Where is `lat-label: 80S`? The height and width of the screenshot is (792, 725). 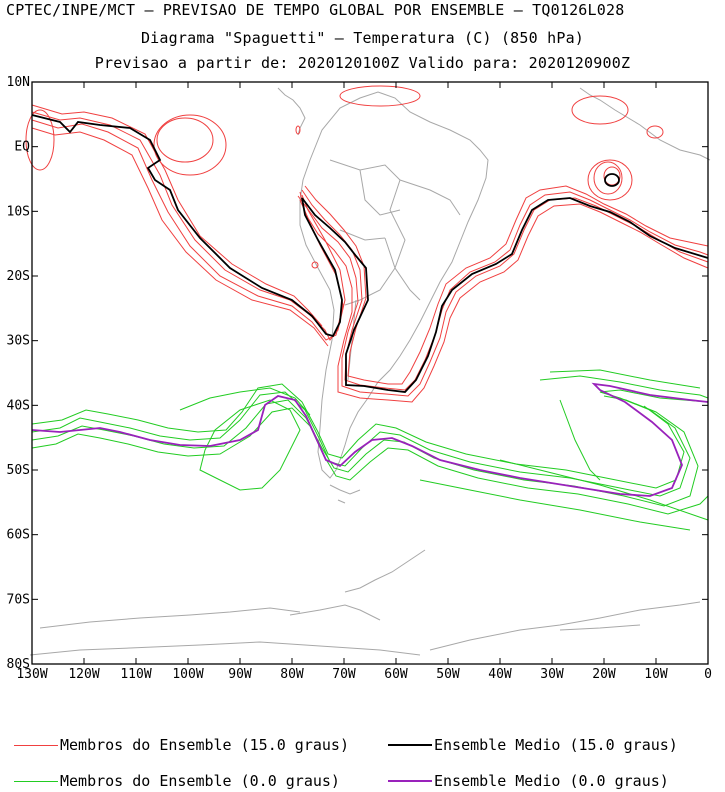
lat-label: 80S is located at coordinates (18, 664).